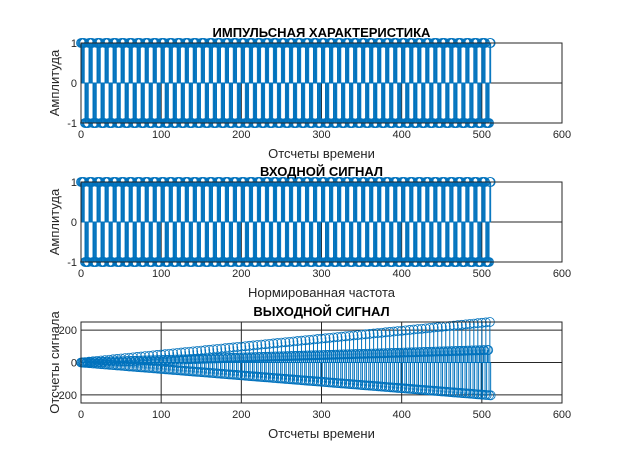 This screenshot has height=466, width=621. Describe the element at coordinates (286, 359) in the screenshot. I see `data-series` at that location.